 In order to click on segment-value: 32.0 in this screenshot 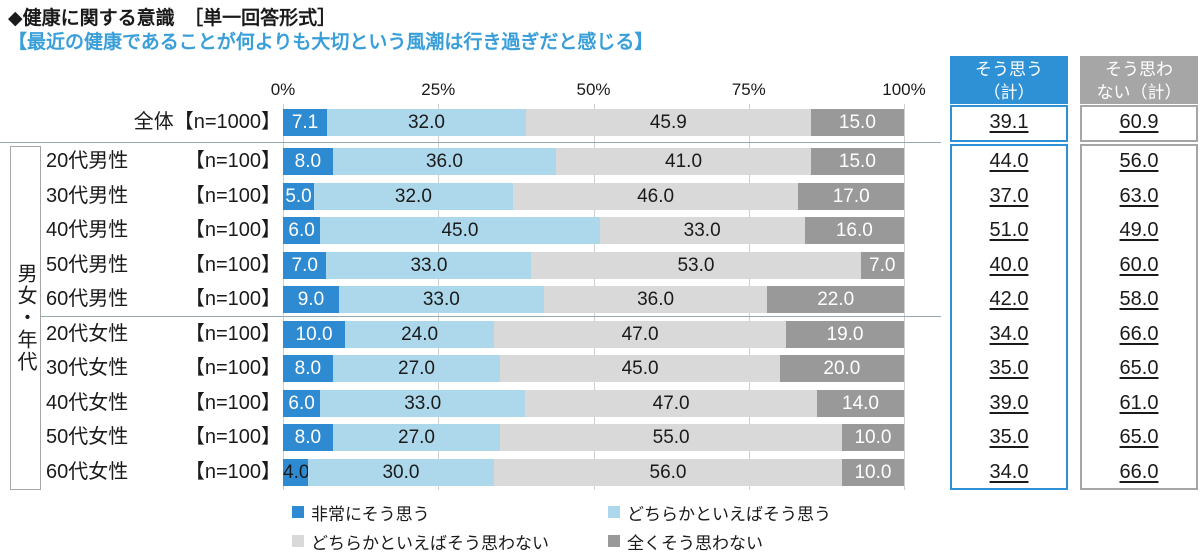, I will do `click(413, 196)`.